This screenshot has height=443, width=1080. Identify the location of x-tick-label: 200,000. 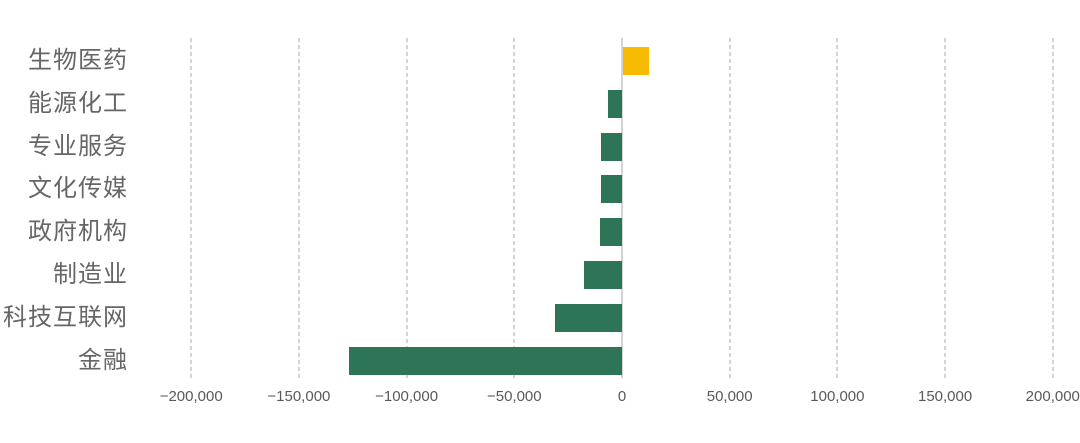
(1052, 396).